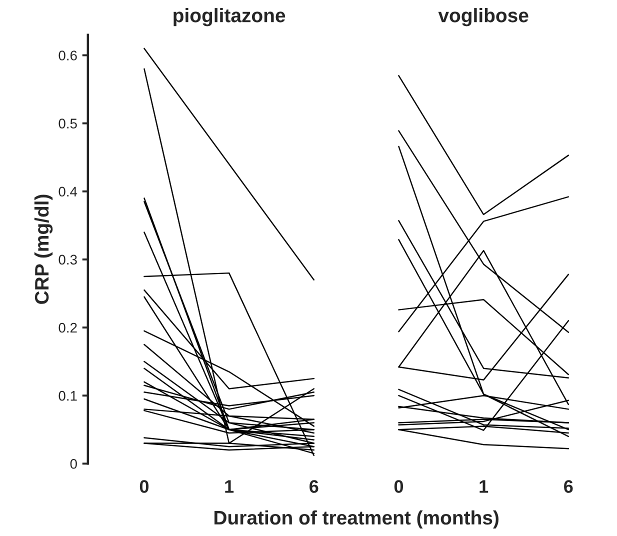 This screenshot has height=536, width=617. I want to click on y-tick-label: 0.5, so click(67, 123).